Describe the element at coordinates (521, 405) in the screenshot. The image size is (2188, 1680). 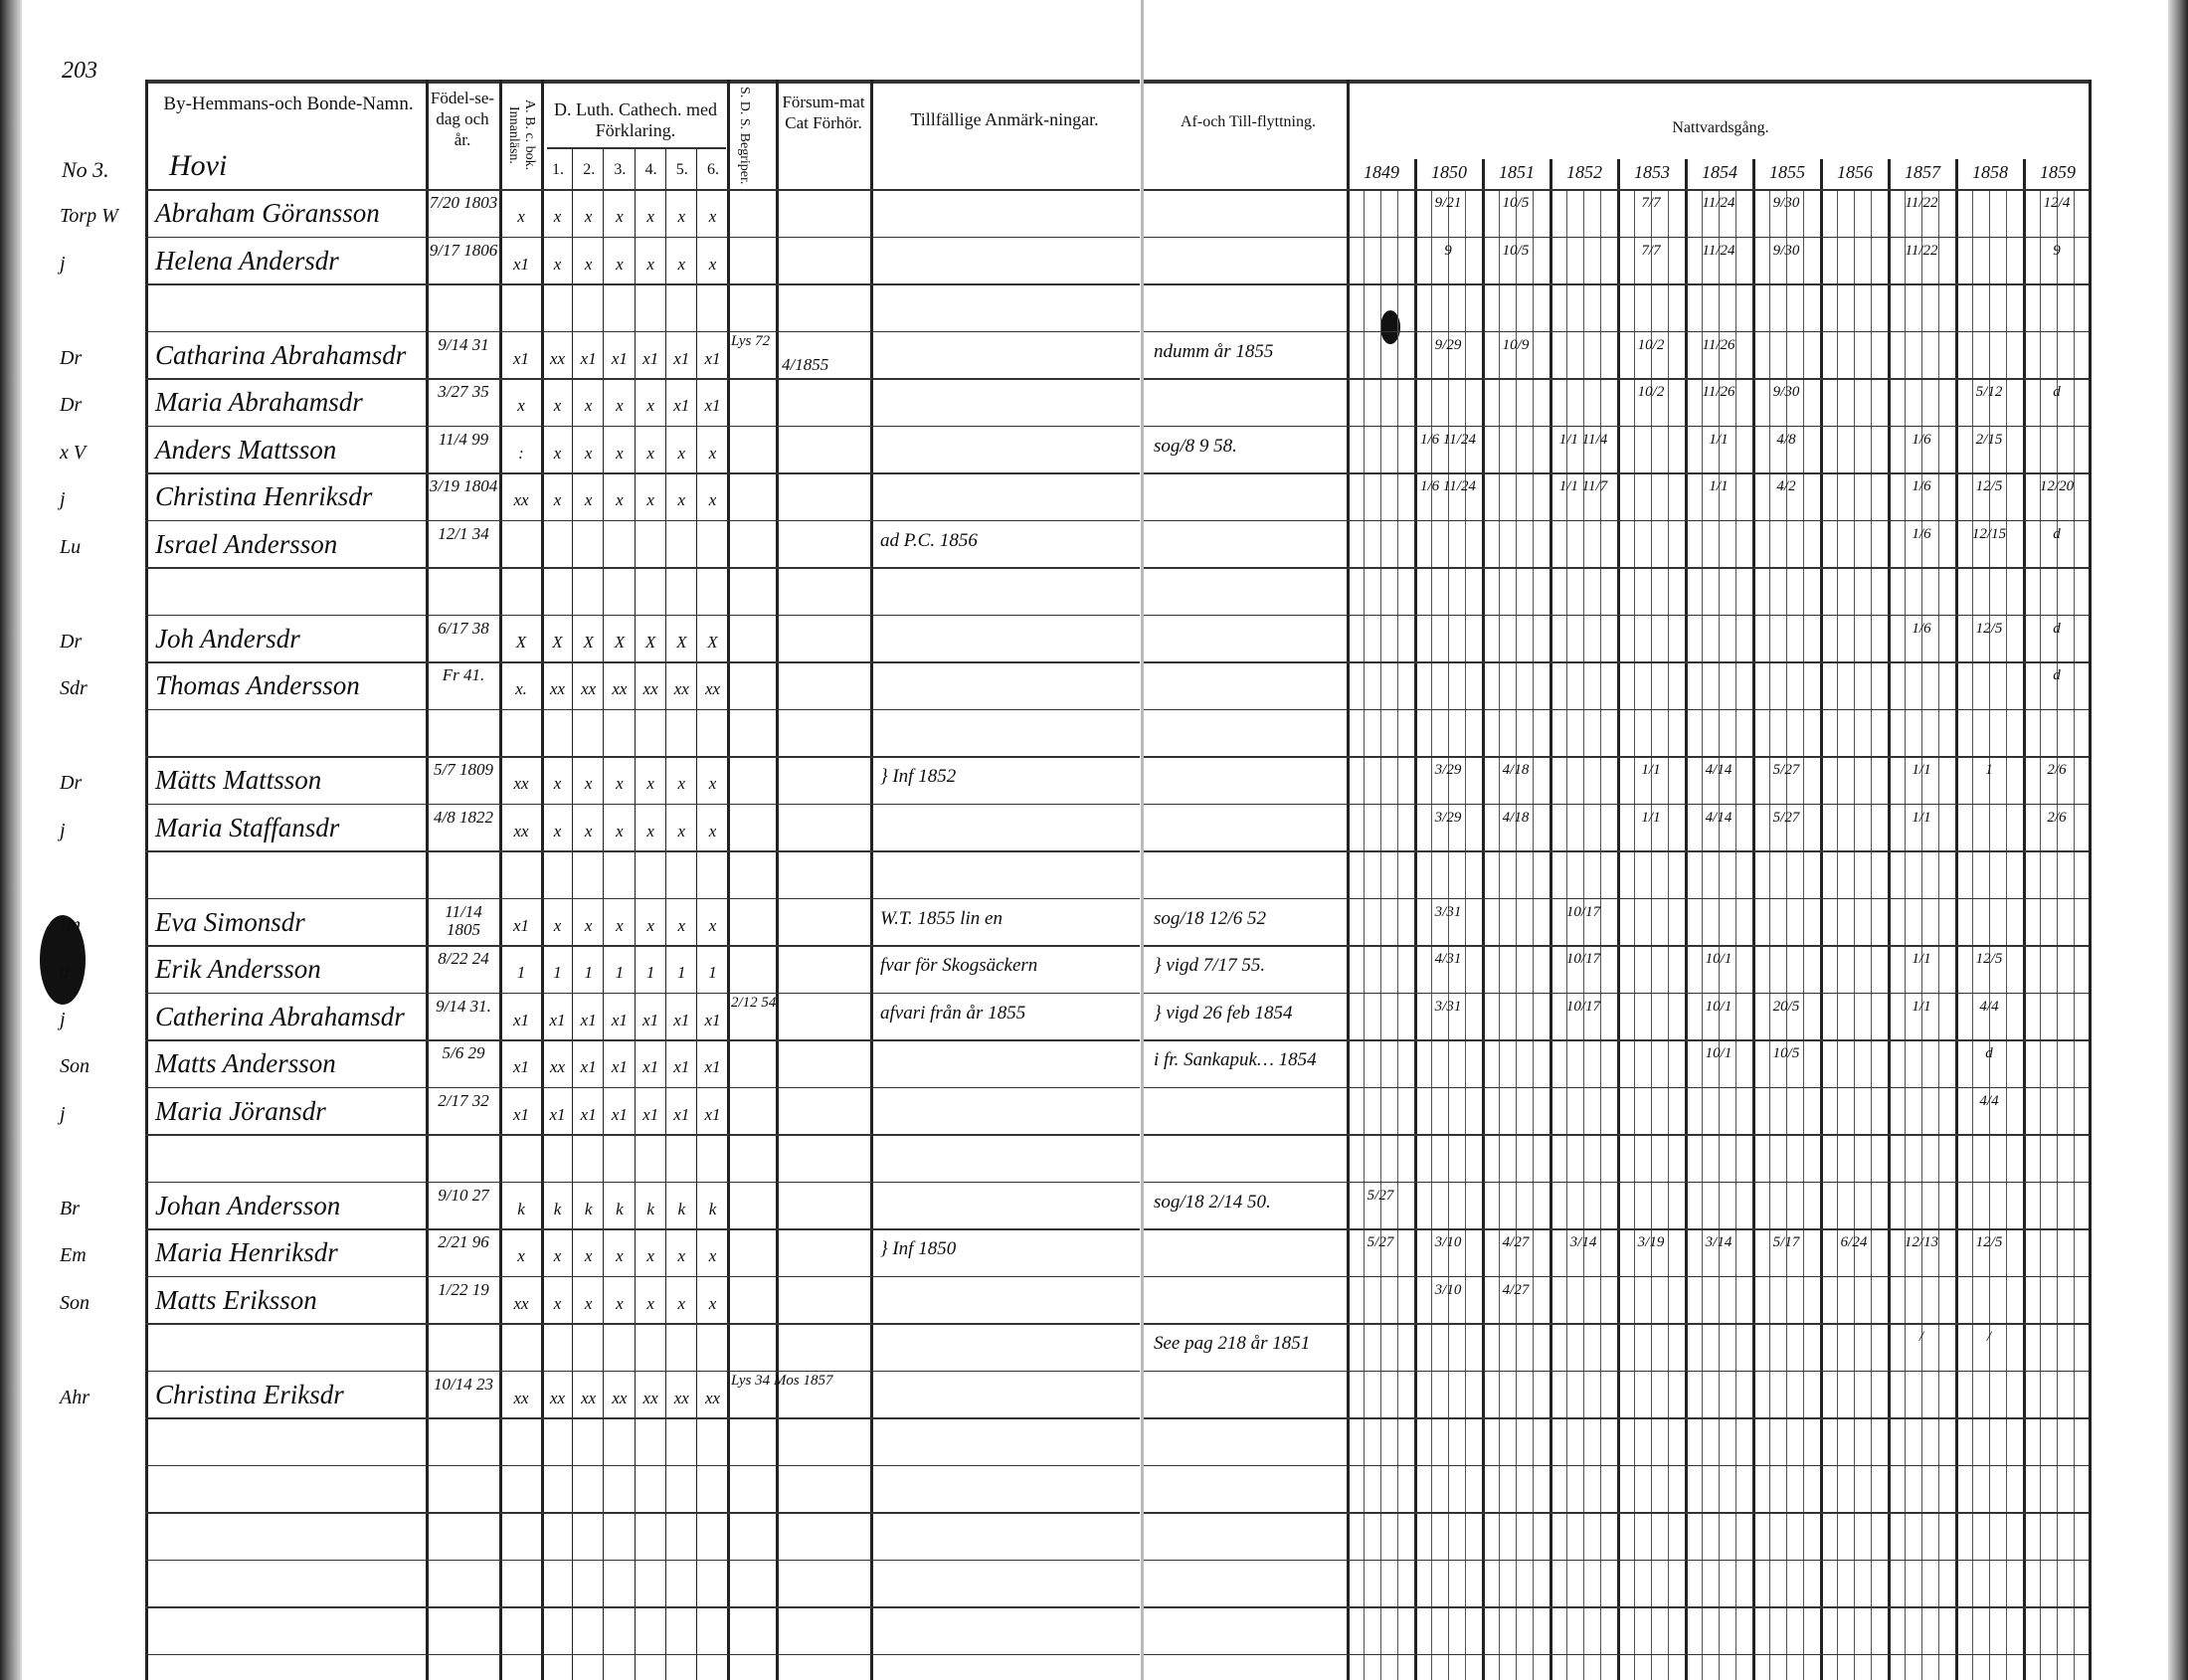
I see `ab-reading-mark: x` at that location.